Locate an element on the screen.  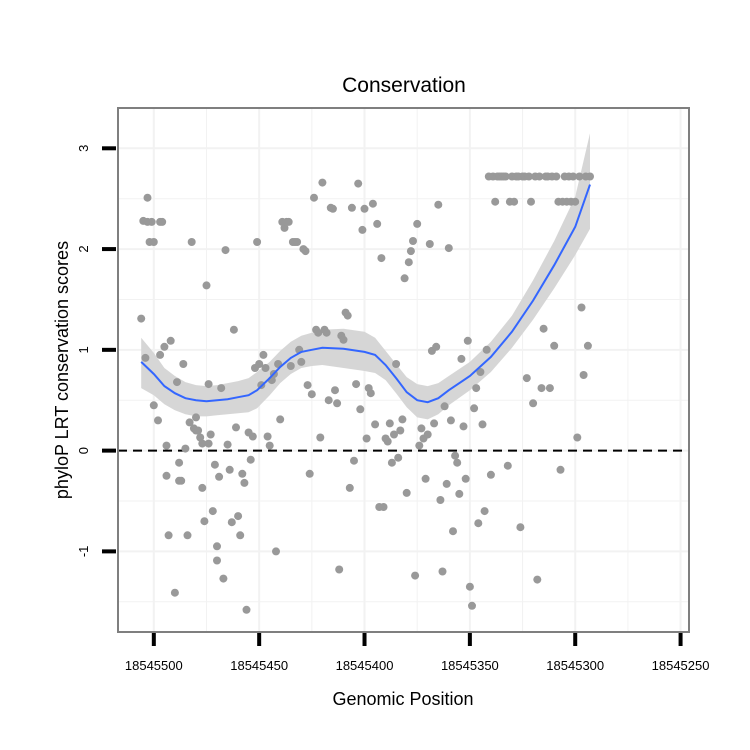
x-tick-label: 18545350 is located at coordinates (470, 665).